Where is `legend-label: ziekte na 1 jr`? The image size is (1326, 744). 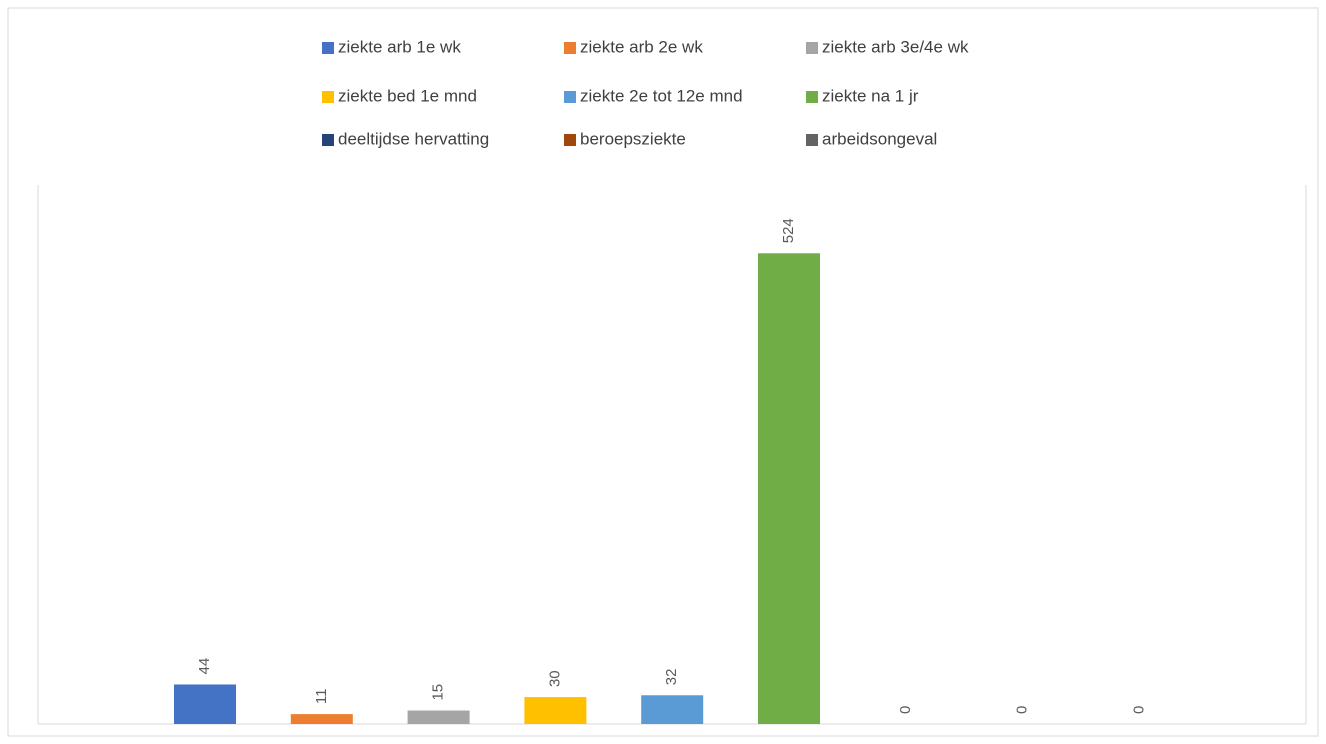
legend-label: ziekte na 1 jr is located at coordinates (870, 95).